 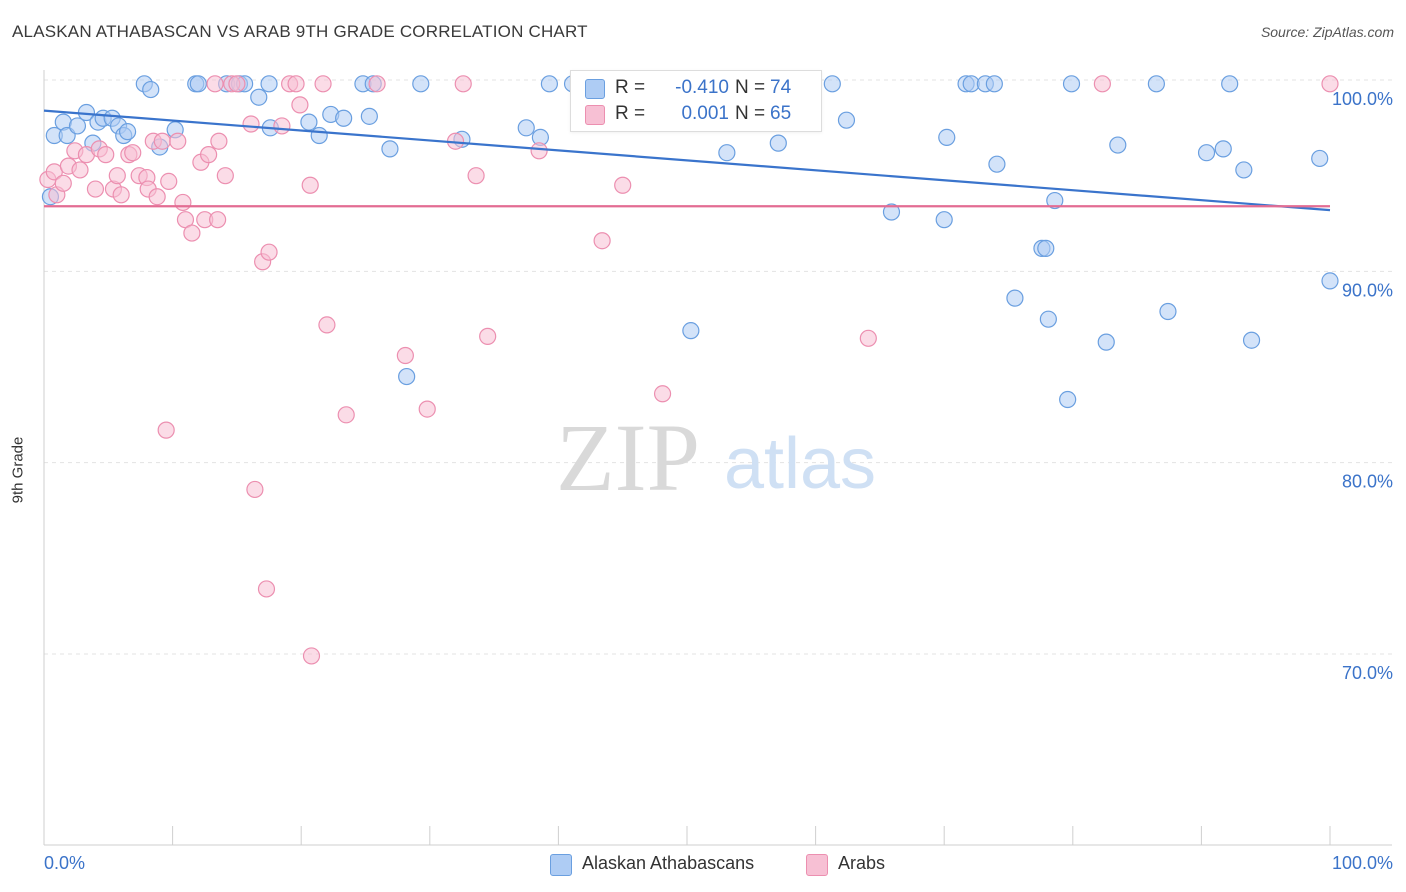 What do you see at coordinates (628, 457) in the screenshot?
I see `watermark-zip: ZIP` at bounding box center [628, 457].